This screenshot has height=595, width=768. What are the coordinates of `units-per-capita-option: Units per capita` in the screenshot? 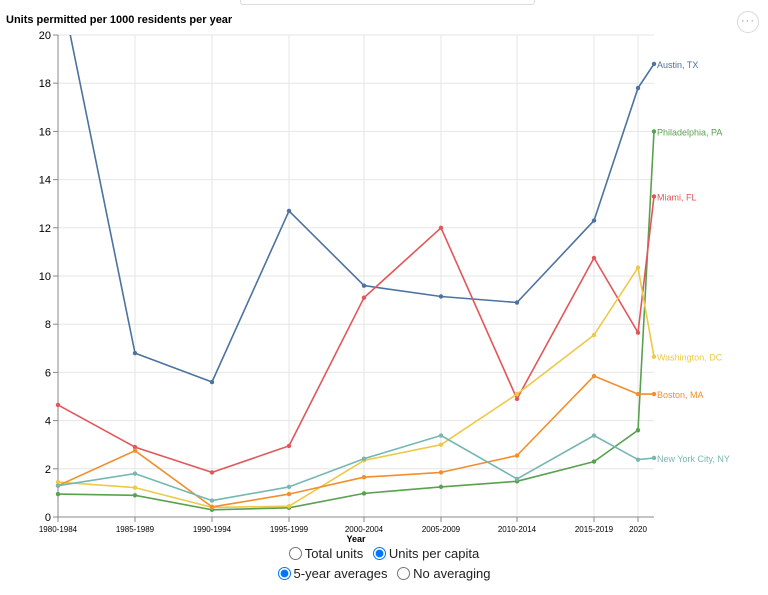 It's located at (425, 553).